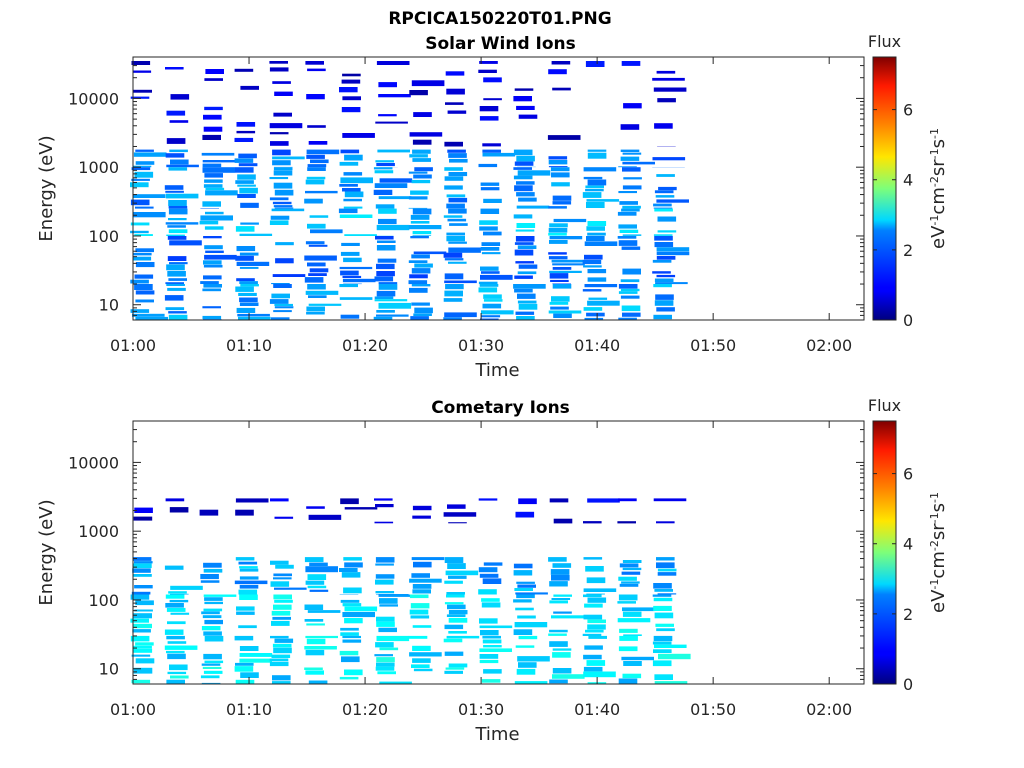  What do you see at coordinates (884, 41) in the screenshot?
I see `colorbar-title: Flux` at bounding box center [884, 41].